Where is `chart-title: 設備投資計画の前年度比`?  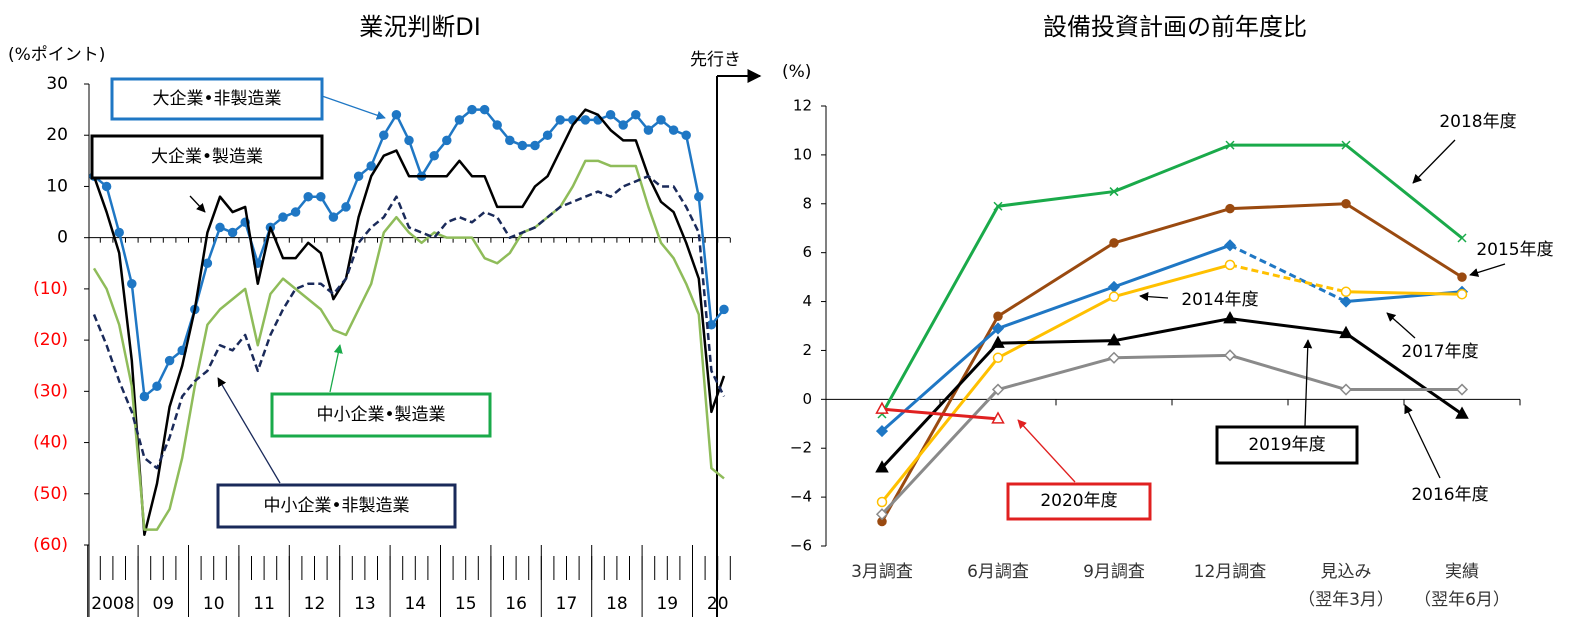 chart-title: 設備投資計画の前年度比 is located at coordinates (1175, 27).